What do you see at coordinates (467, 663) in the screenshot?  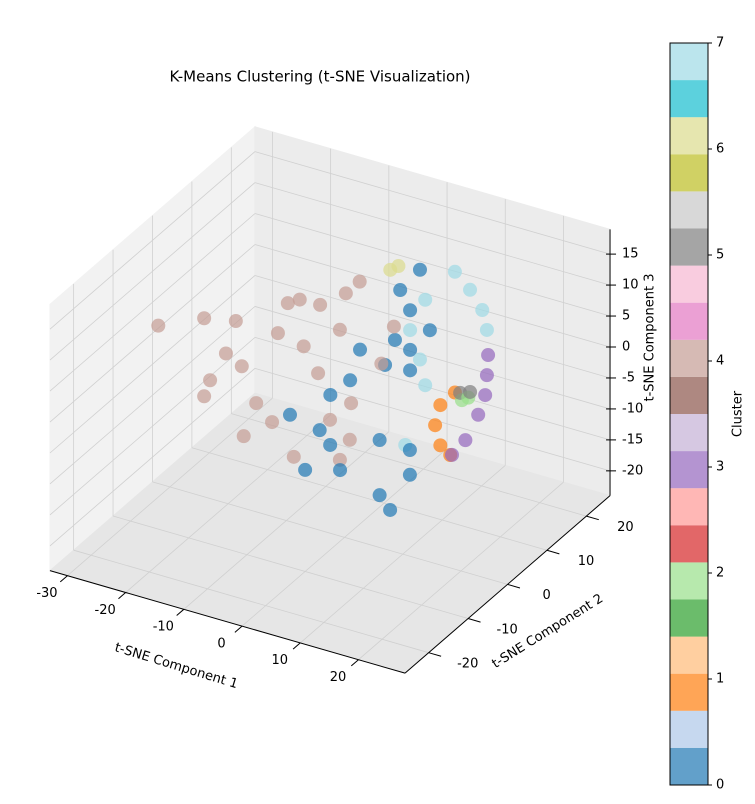 I see `y-tick-label: -20` at bounding box center [467, 663].